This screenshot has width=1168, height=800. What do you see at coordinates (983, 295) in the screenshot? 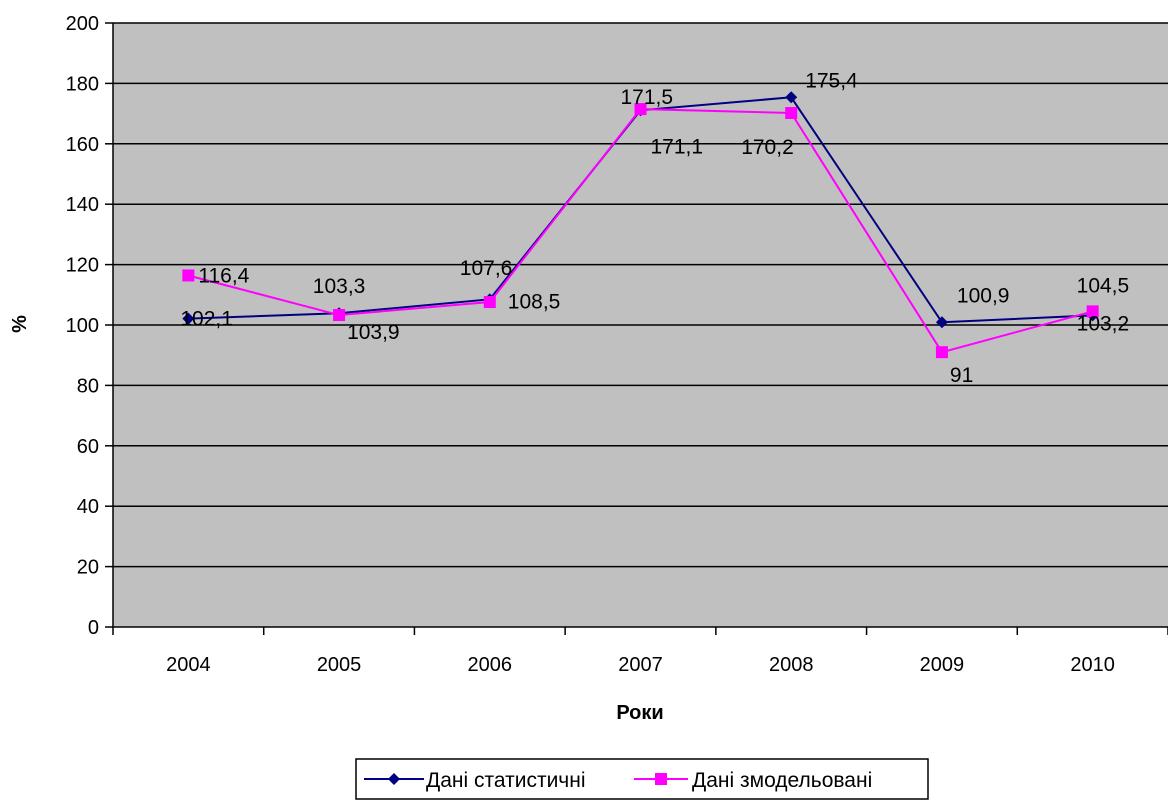
I see `data-label-s0-2009: 100,9` at bounding box center [983, 295].